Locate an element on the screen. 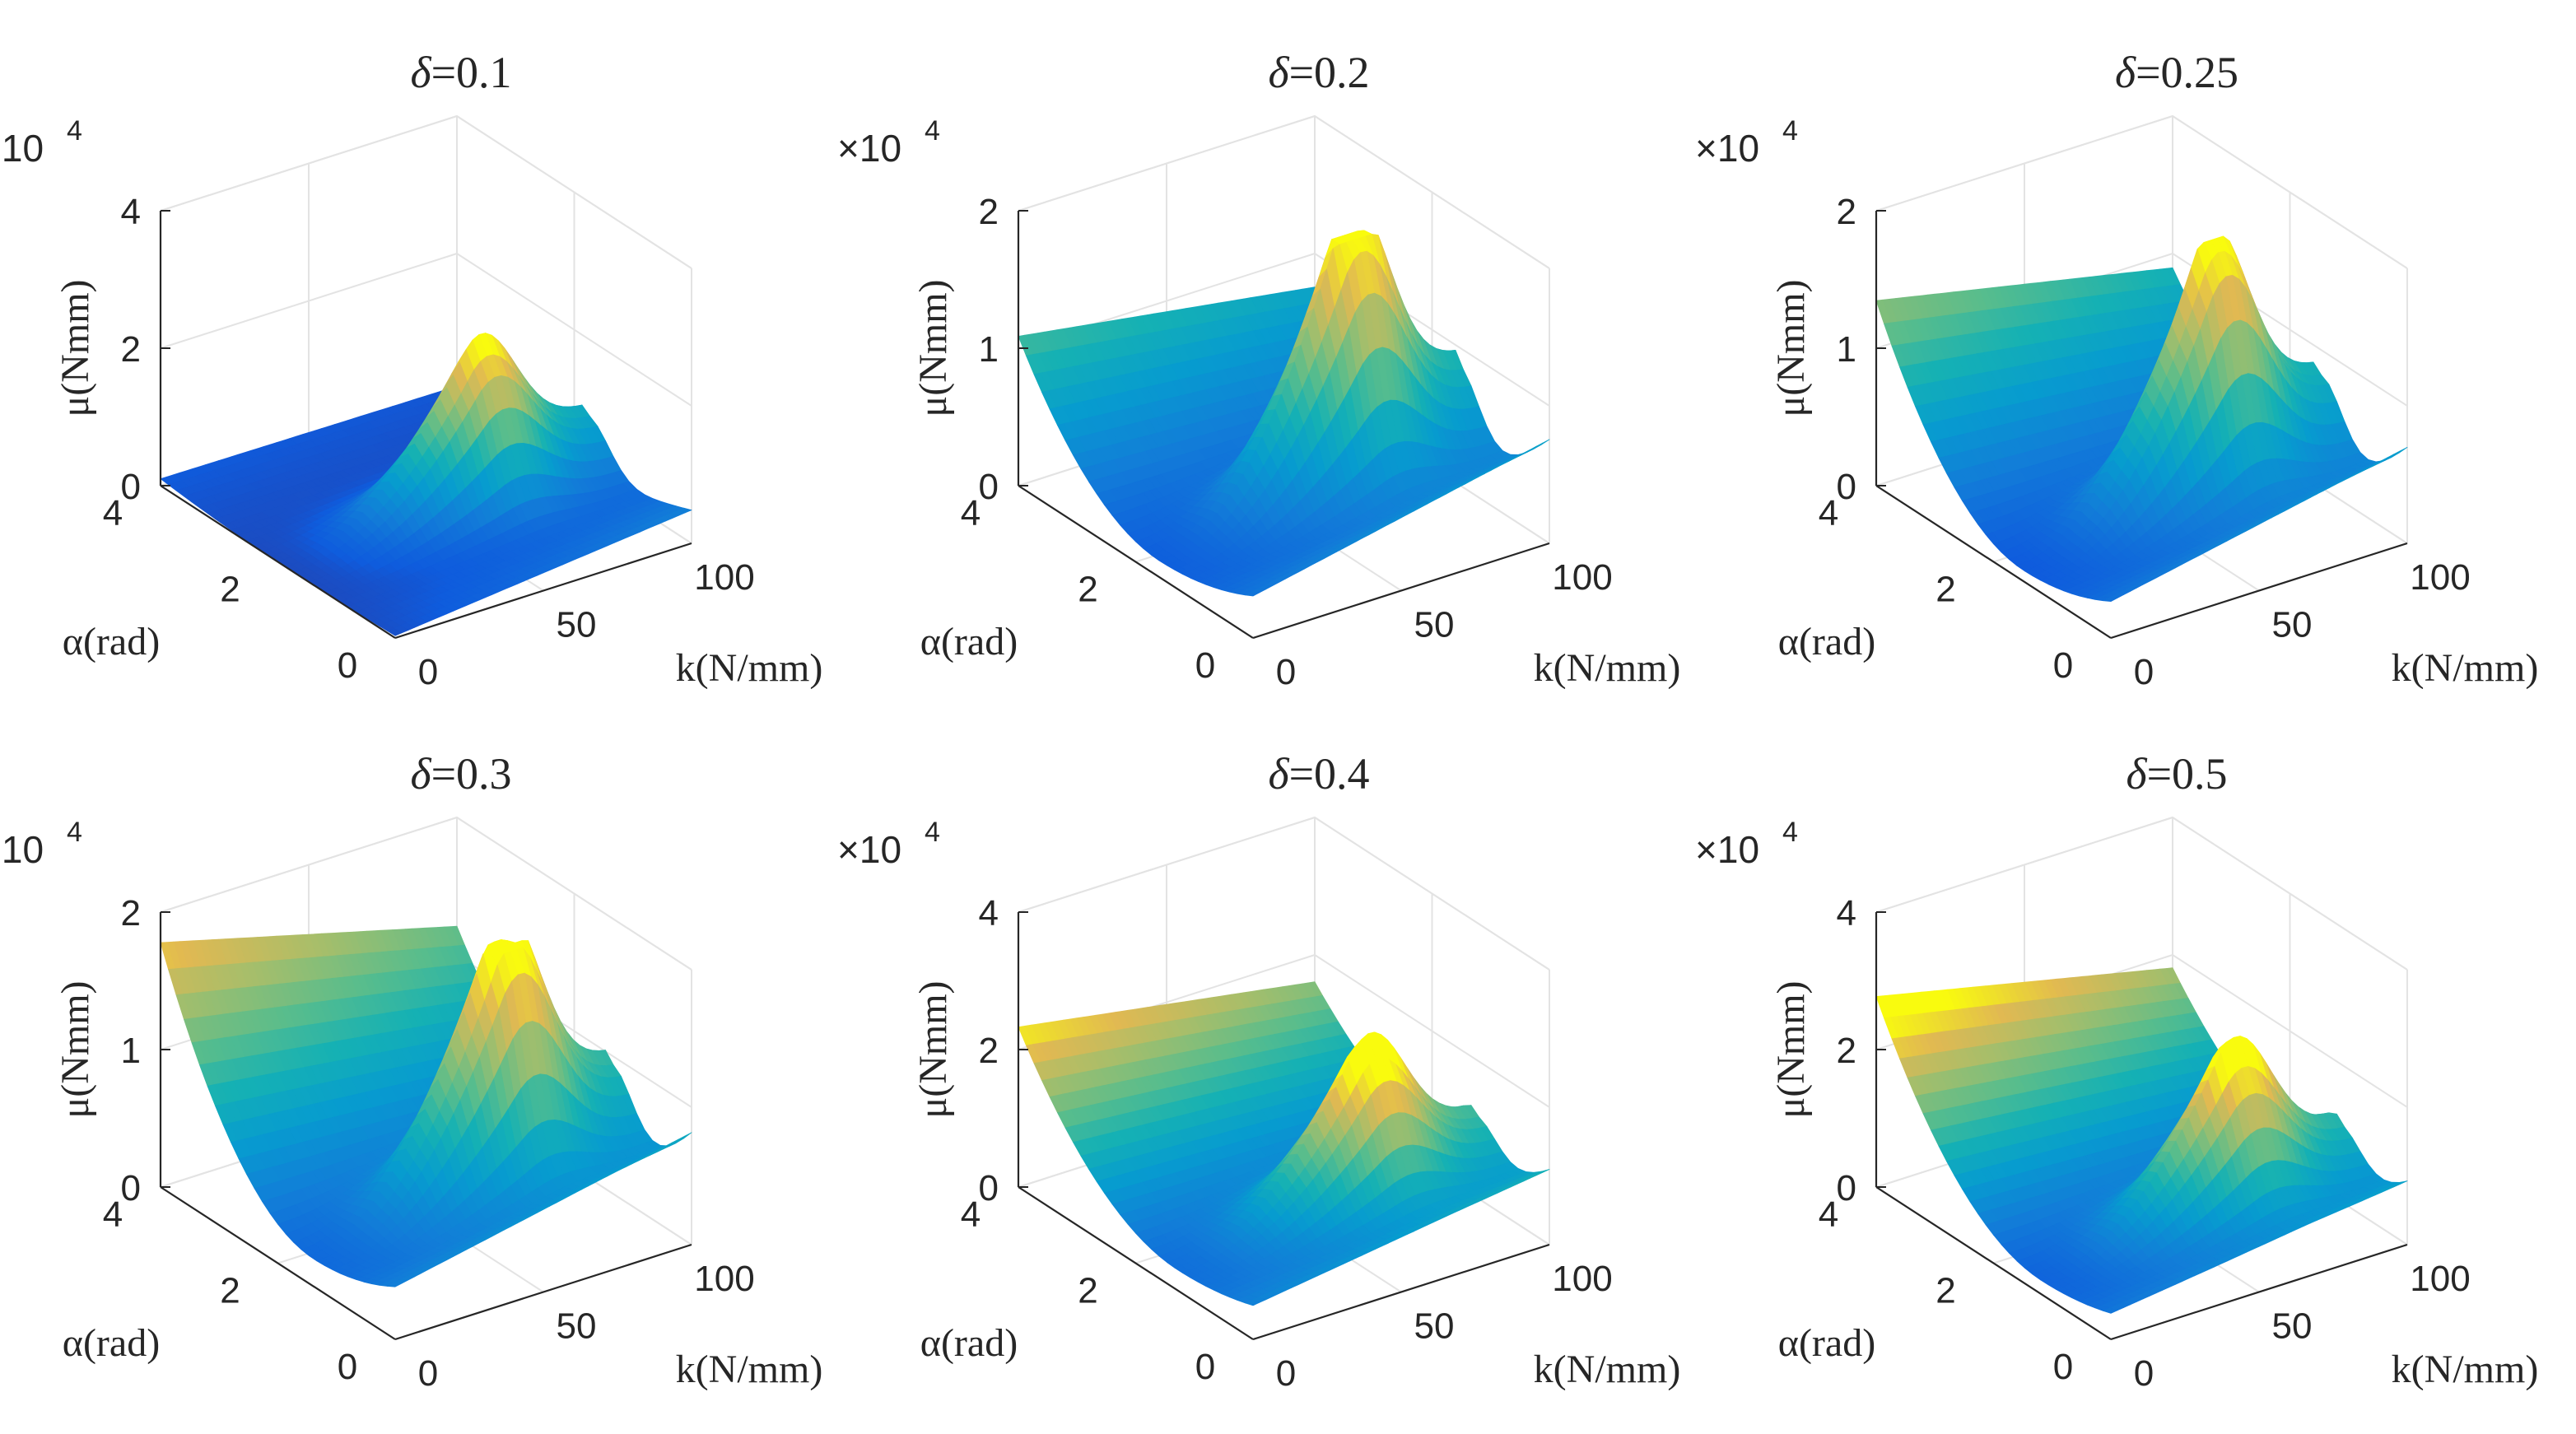  title-value: =0.25 is located at coordinates (2187, 72).